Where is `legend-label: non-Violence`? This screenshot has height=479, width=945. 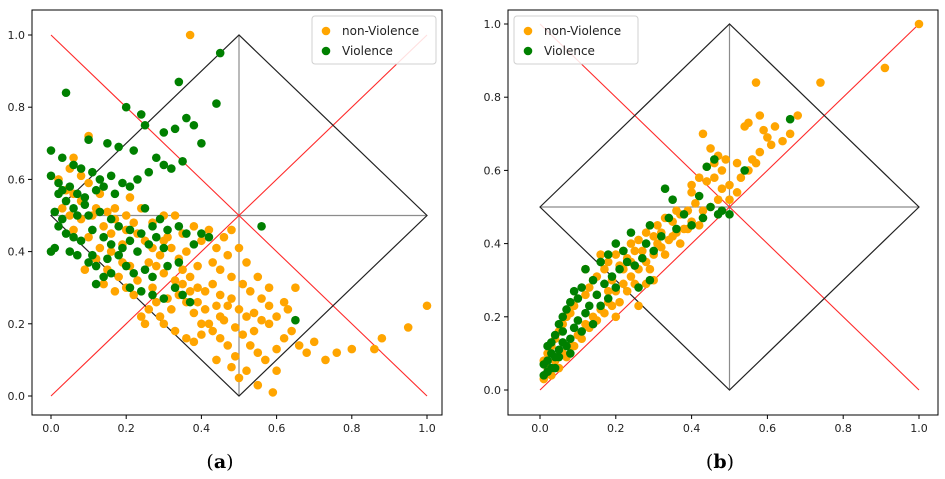 legend-label: non-Violence is located at coordinates (380, 31).